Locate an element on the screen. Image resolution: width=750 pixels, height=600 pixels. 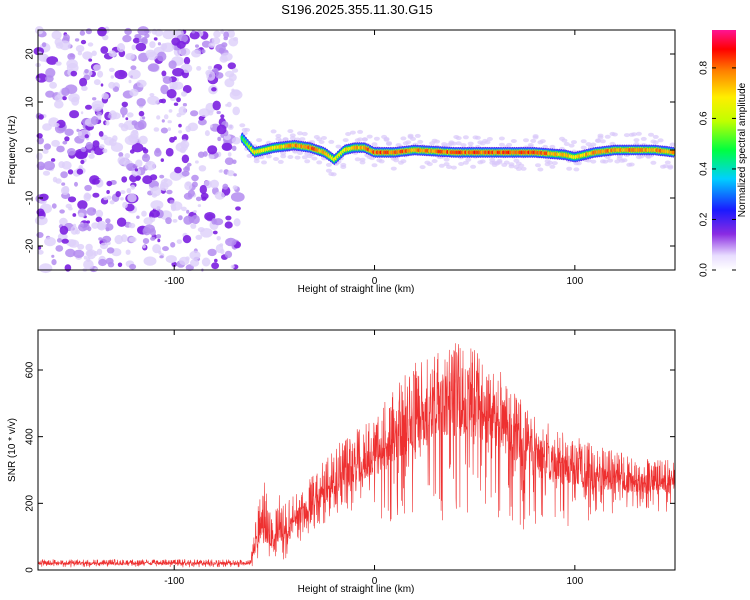
x-tick-label: 0 is located at coordinates (375, 581).